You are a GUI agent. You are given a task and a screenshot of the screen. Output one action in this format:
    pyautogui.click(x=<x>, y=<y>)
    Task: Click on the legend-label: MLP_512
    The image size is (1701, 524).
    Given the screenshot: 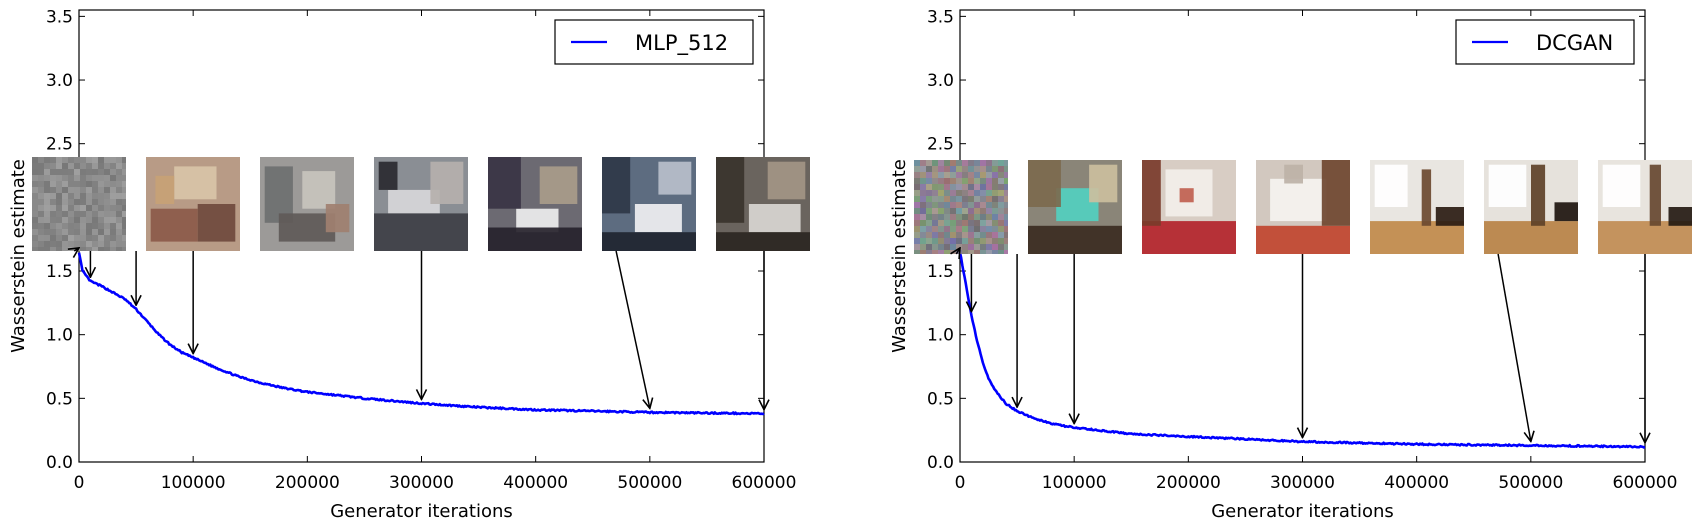 What is the action you would take?
    pyautogui.click(x=681, y=43)
    